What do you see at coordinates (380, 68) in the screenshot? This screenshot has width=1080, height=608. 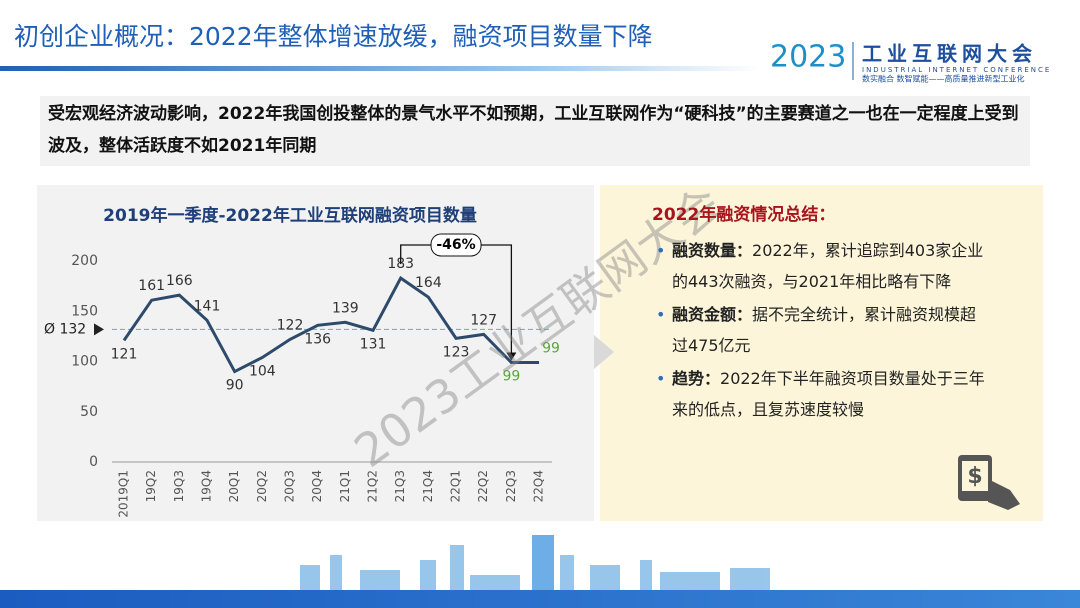 I see `header-rule` at bounding box center [380, 68].